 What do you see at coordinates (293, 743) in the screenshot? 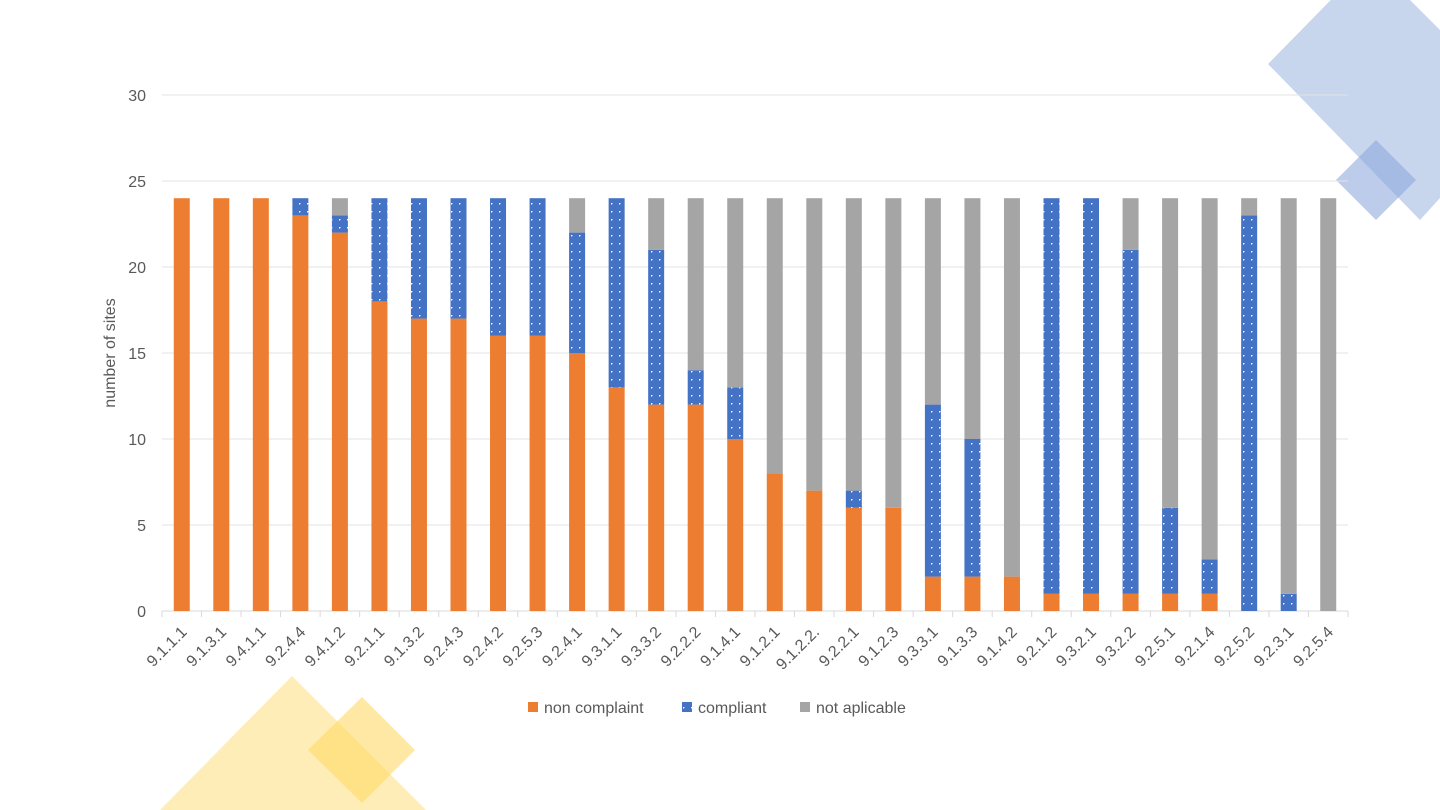
I see `decoration-yellow-triangles` at bounding box center [293, 743].